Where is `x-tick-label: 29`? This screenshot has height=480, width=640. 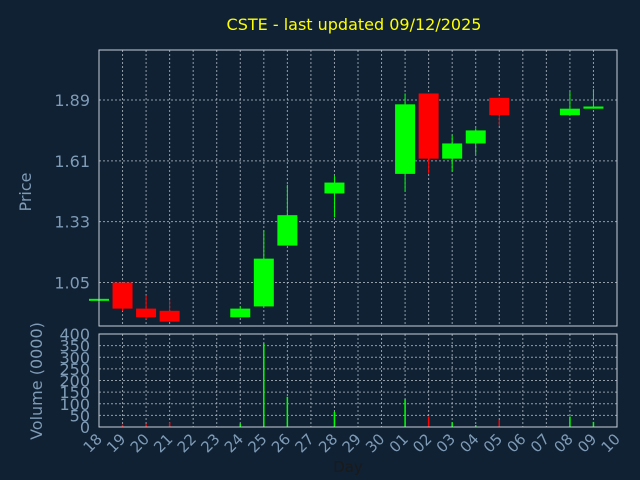 x-tick-label: 29 is located at coordinates (352, 443).